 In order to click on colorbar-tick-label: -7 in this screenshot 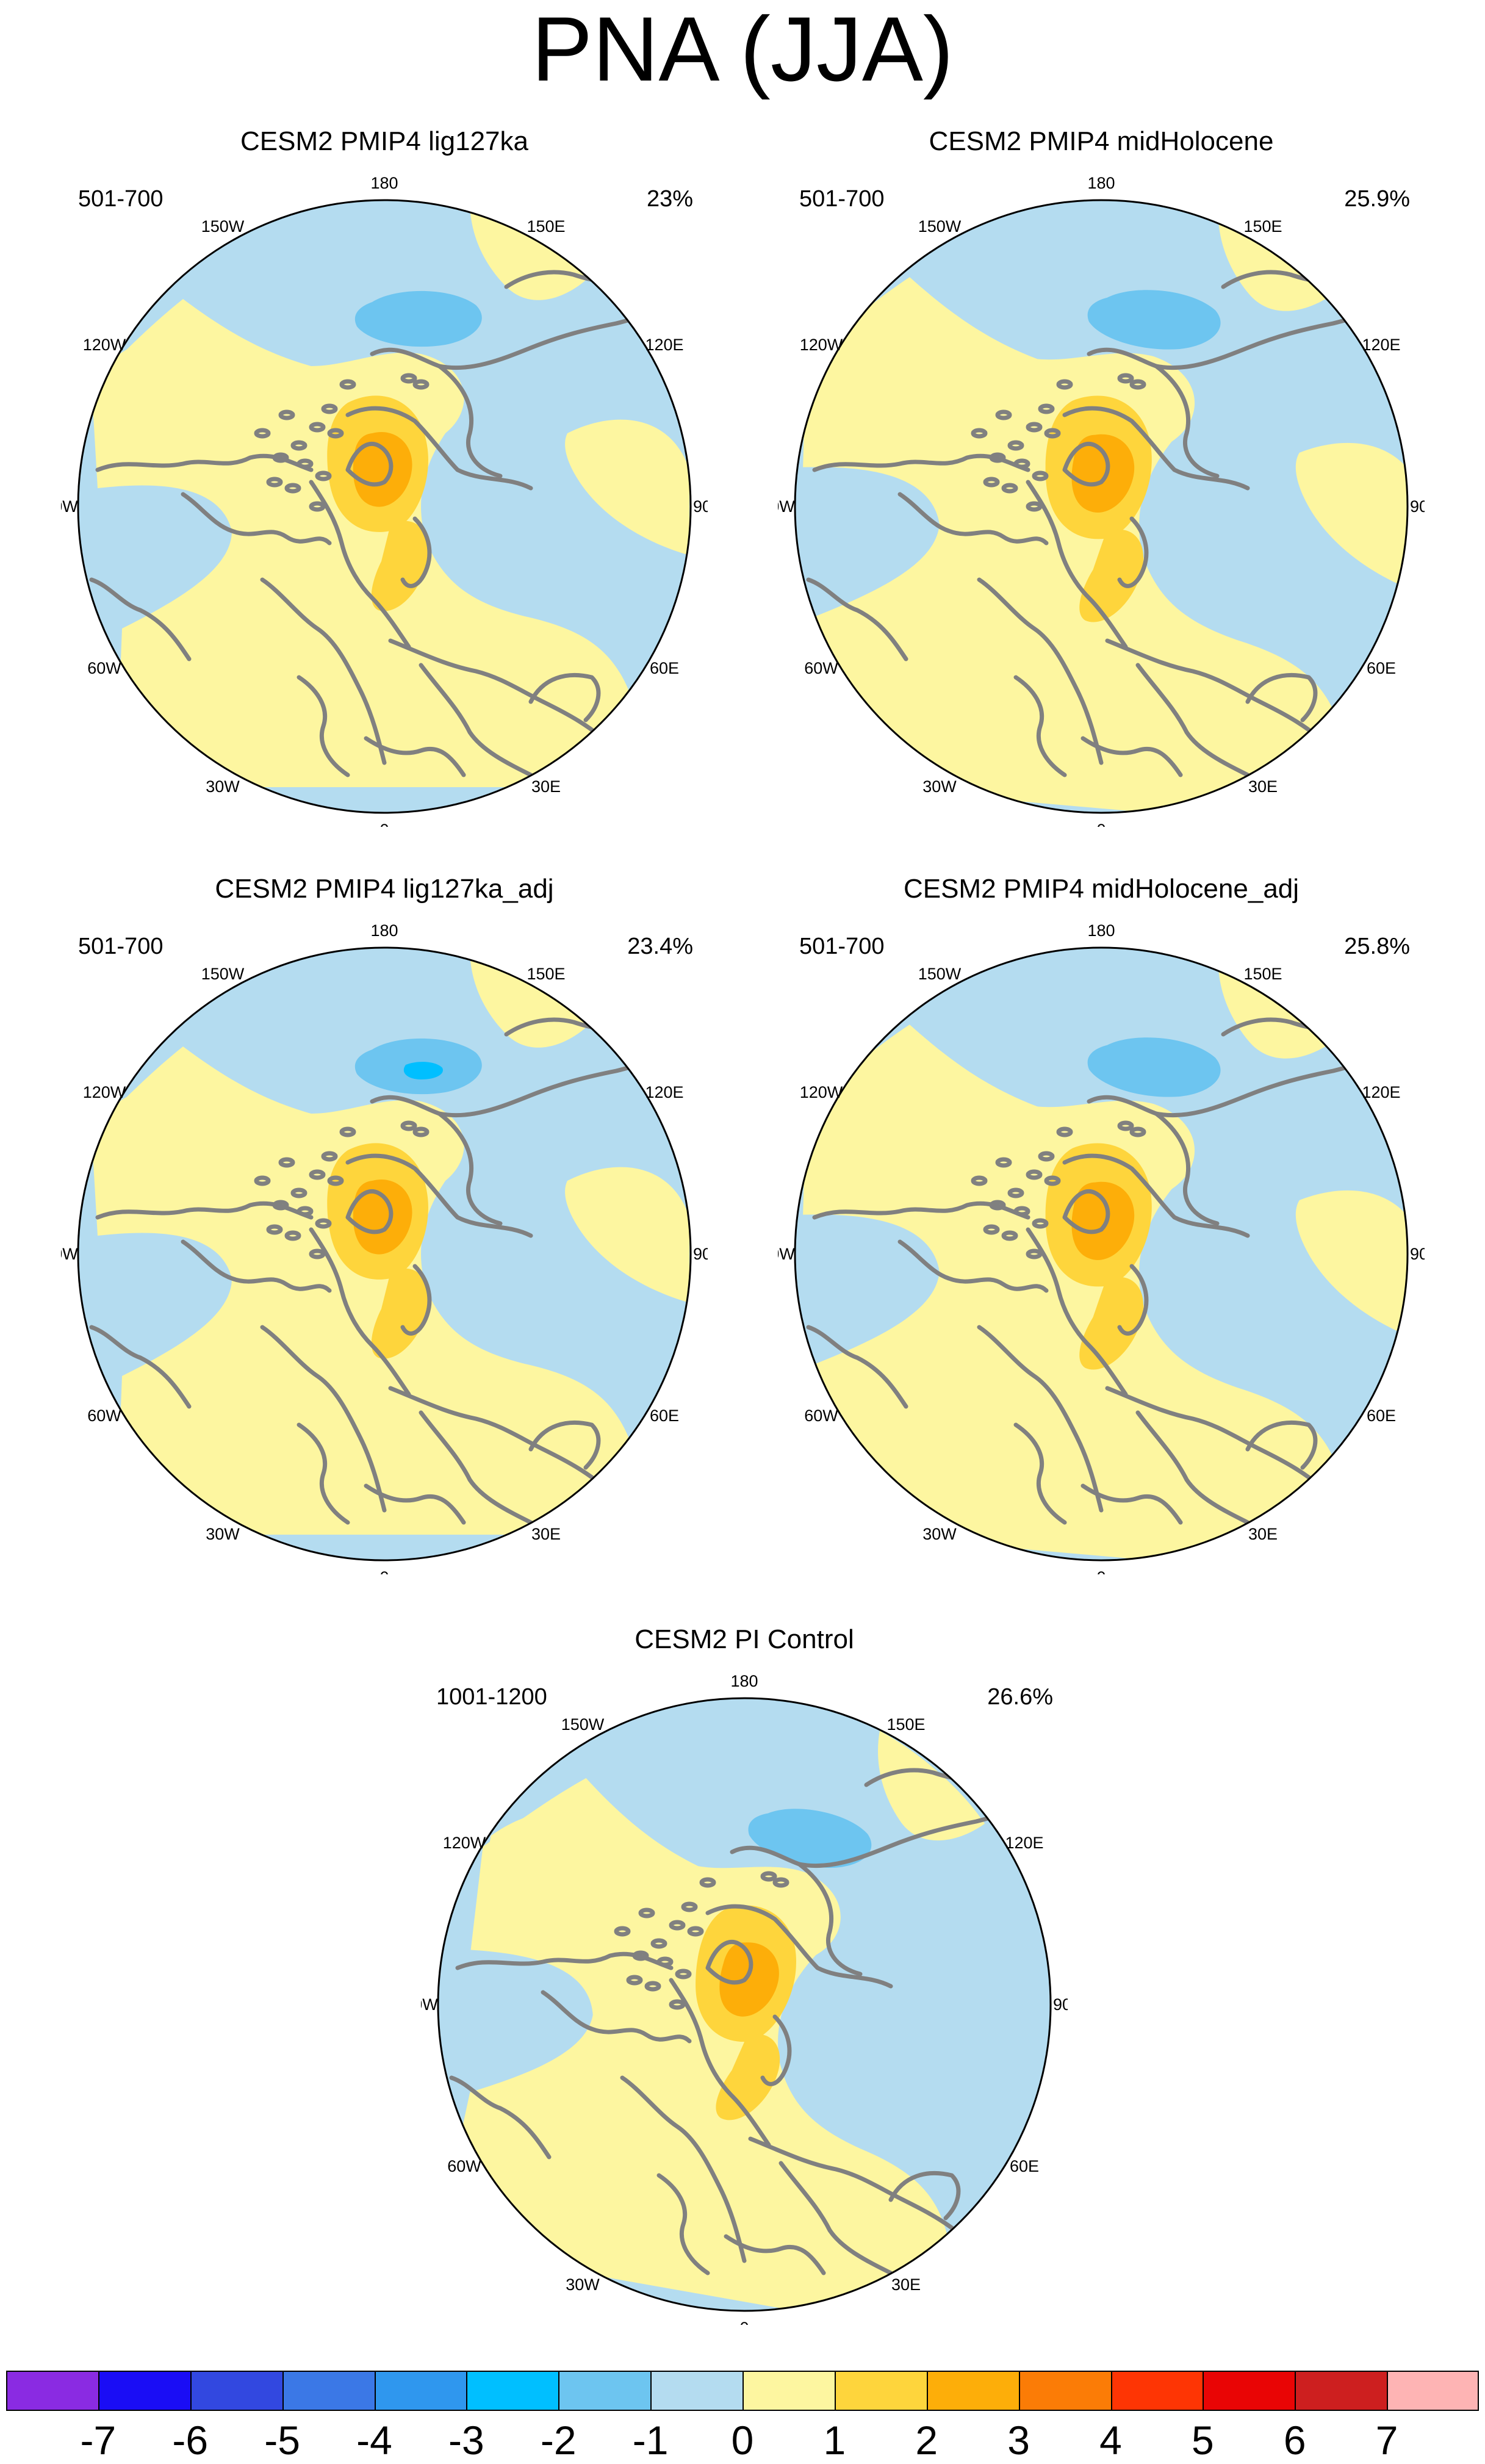, I will do `click(99, 2441)`.